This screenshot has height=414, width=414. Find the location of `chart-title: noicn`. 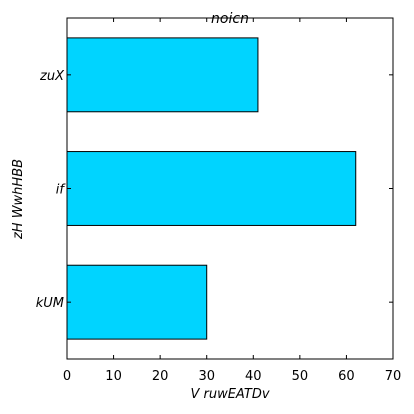

chart-title: noicn is located at coordinates (230, 19).